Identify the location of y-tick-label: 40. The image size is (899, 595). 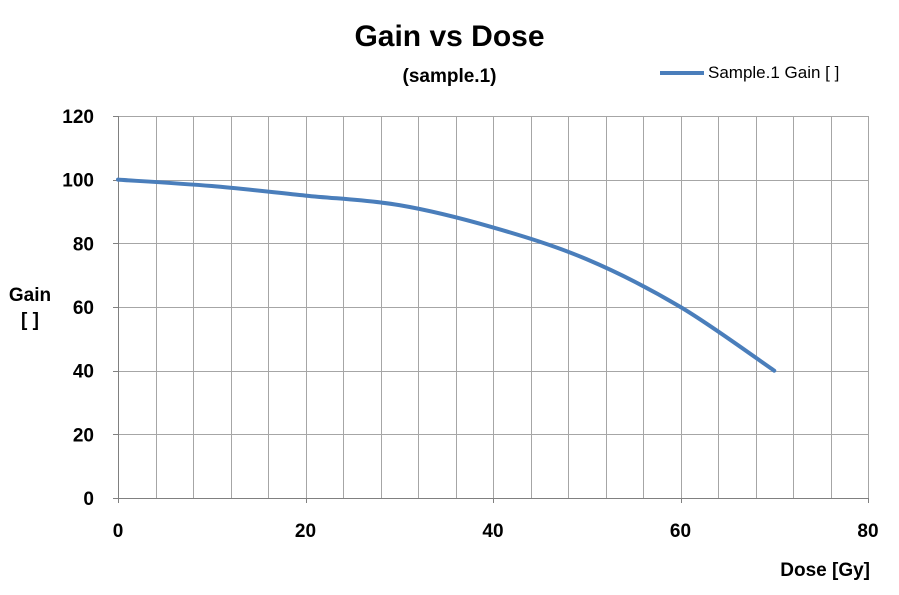
(83, 372).